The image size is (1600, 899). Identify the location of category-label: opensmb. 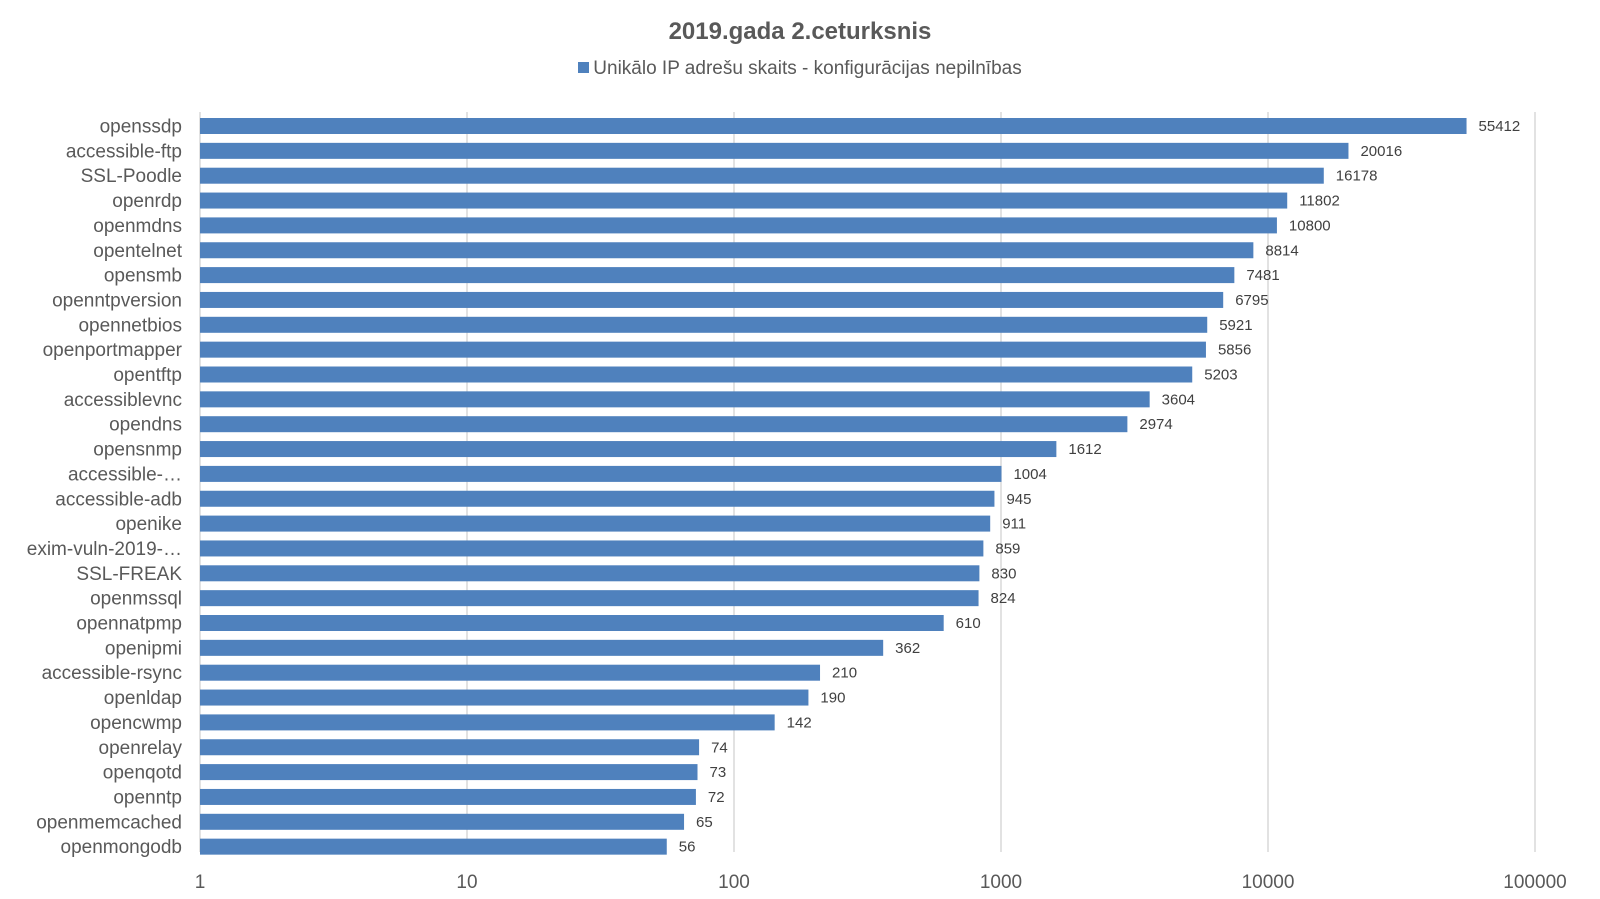
(143, 276).